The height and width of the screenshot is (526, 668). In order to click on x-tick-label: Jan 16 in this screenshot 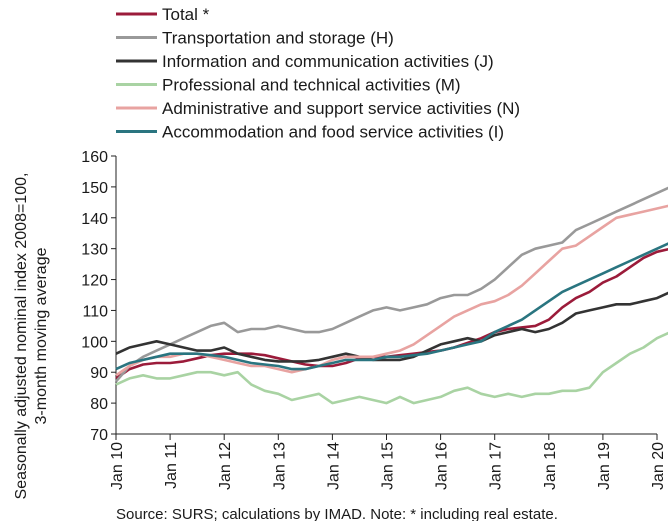, I will do `click(442, 466)`.